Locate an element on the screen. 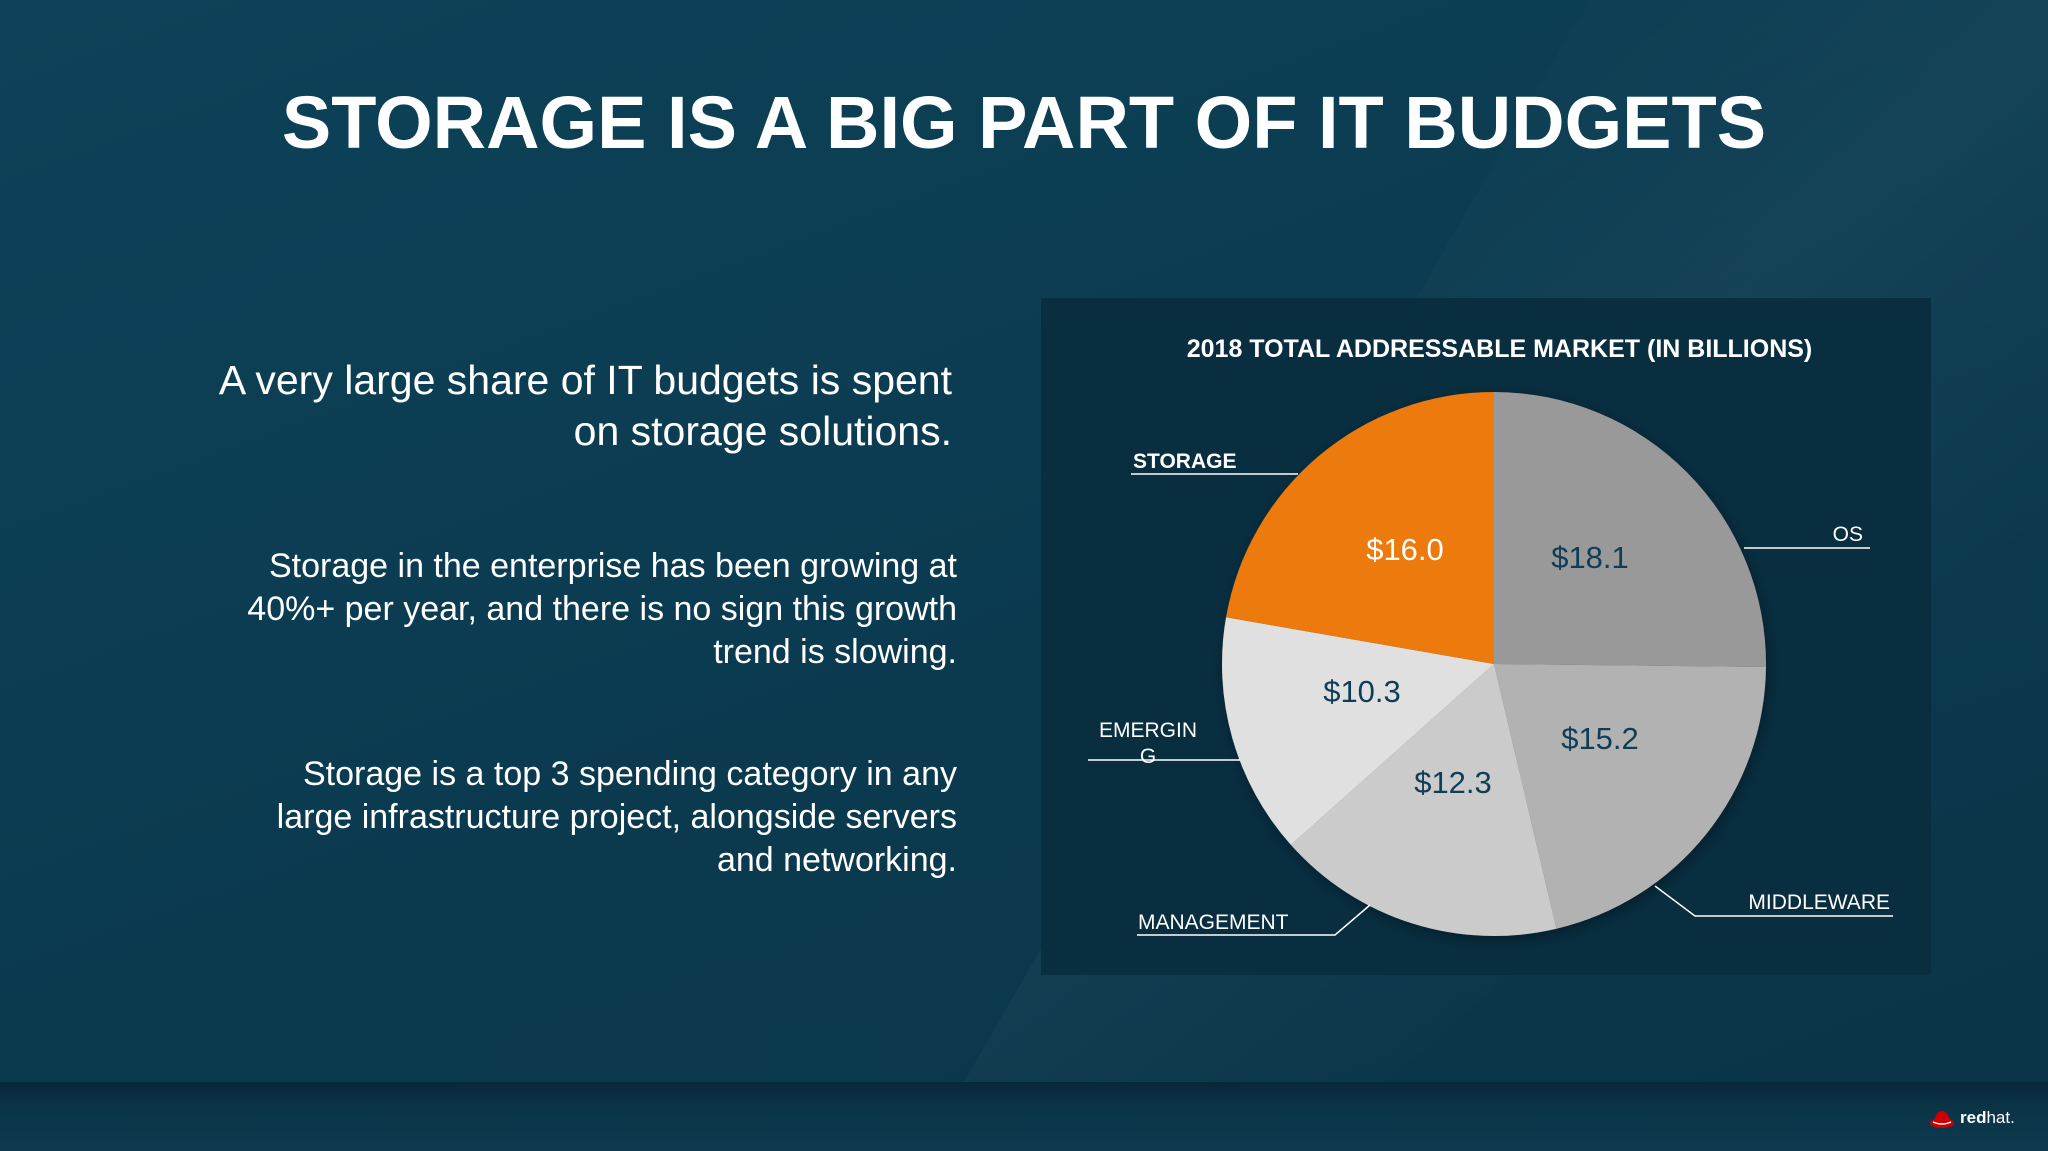 This screenshot has height=1151, width=2048. category-label: G is located at coordinates (1148, 756).